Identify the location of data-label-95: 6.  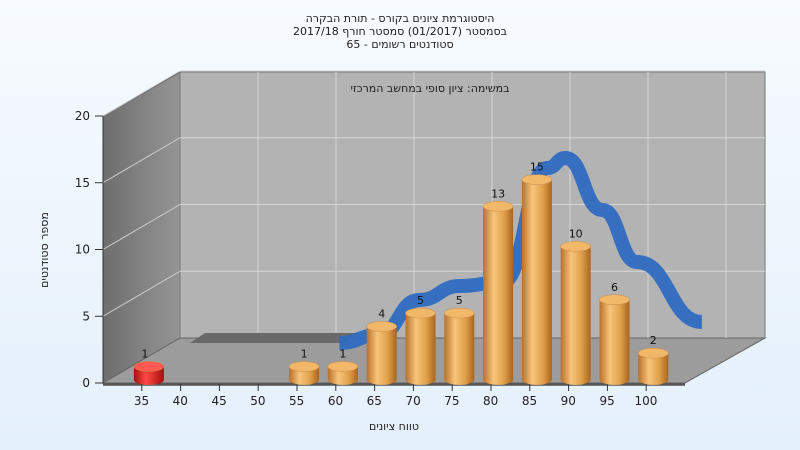
(614, 287).